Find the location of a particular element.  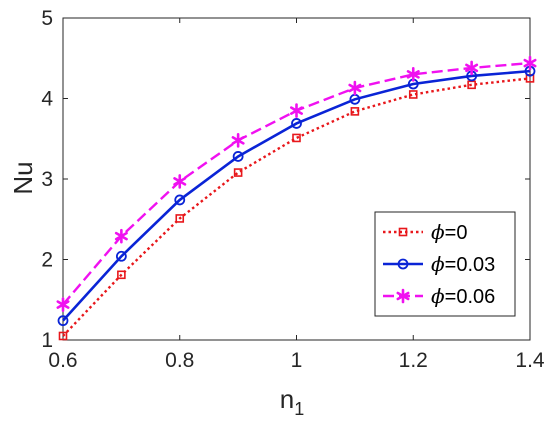

legend-entry-2: ϕ=0.06 is located at coordinates (439, 296).